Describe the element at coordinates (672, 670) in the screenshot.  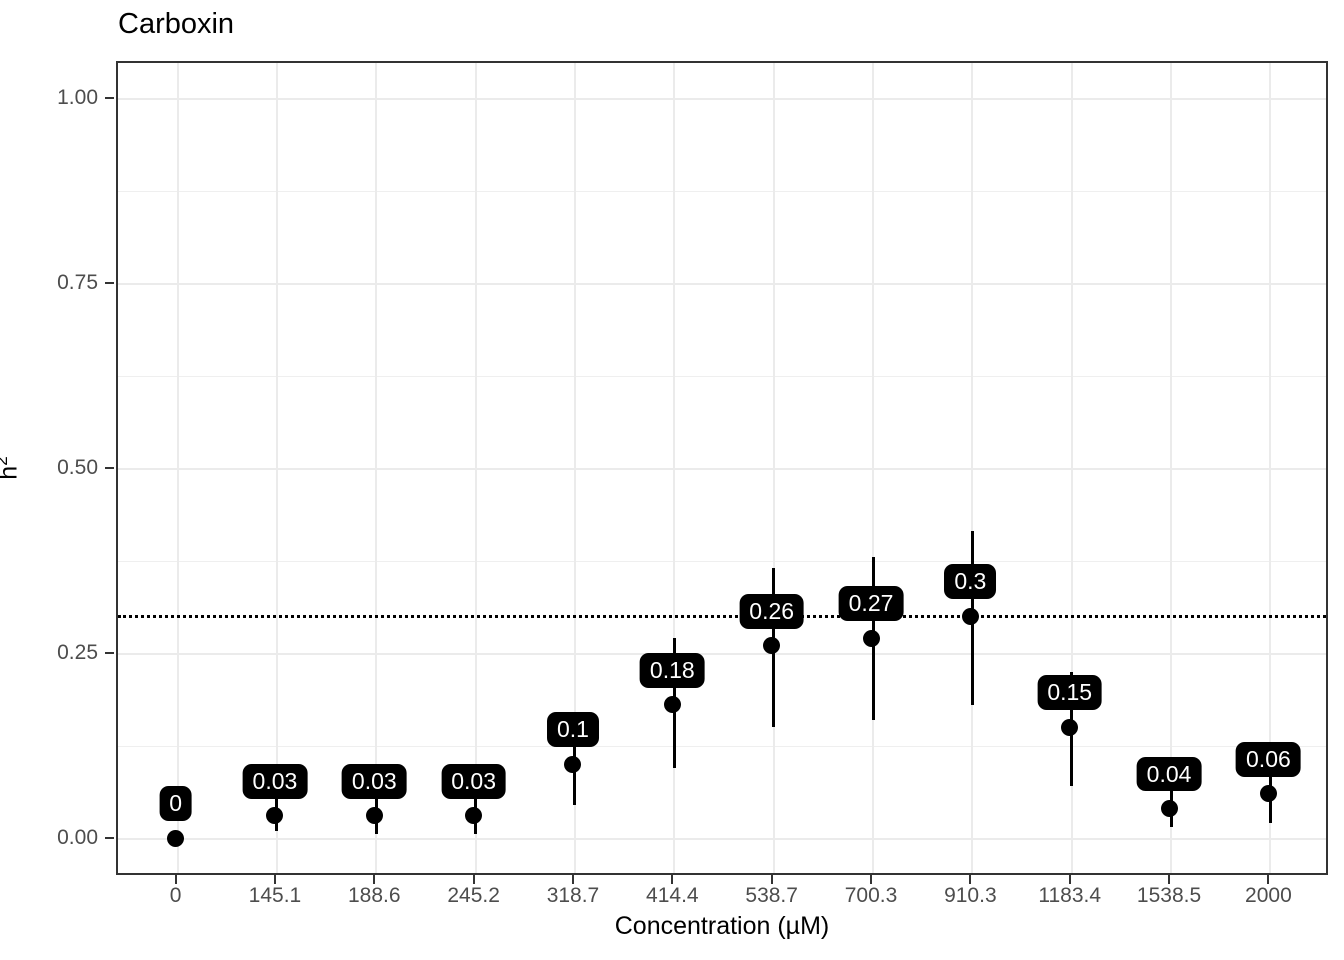
I see `point-value-label: 0.18` at that location.